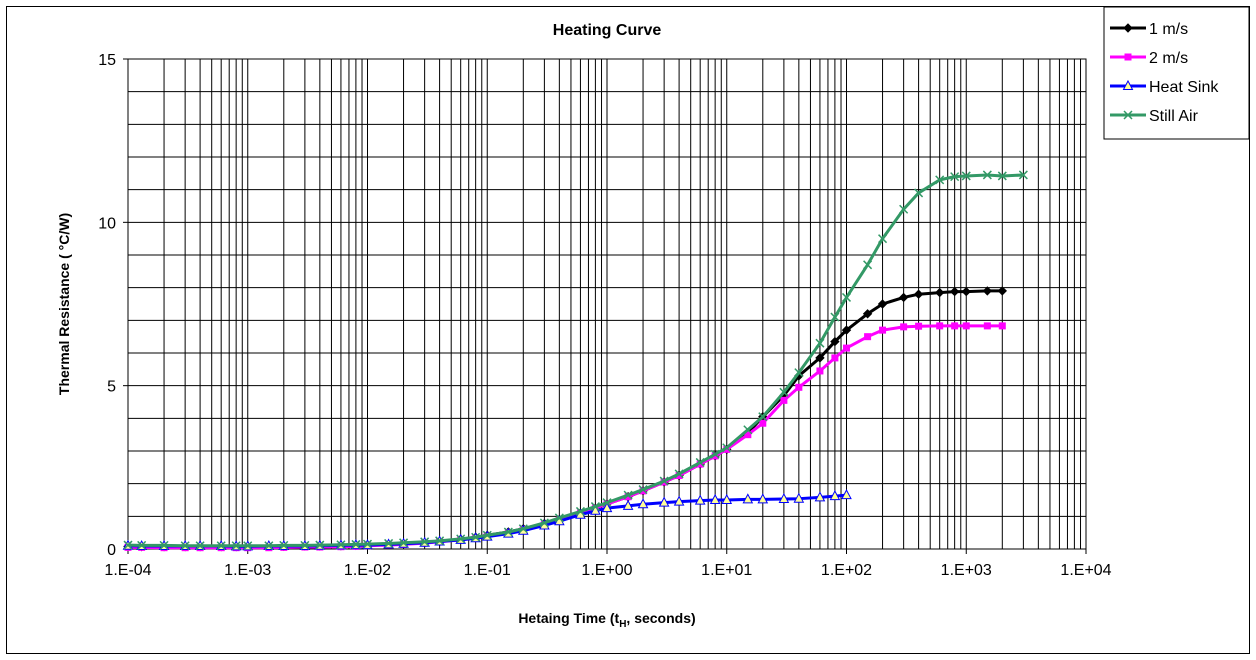 The image size is (1256, 660). I want to click on x-axis-title-subscript: H, so click(622, 624).